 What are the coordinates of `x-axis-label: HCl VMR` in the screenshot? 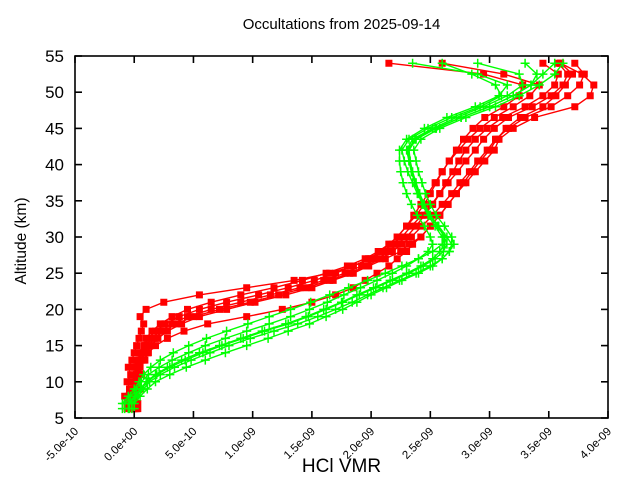 It's located at (341, 466).